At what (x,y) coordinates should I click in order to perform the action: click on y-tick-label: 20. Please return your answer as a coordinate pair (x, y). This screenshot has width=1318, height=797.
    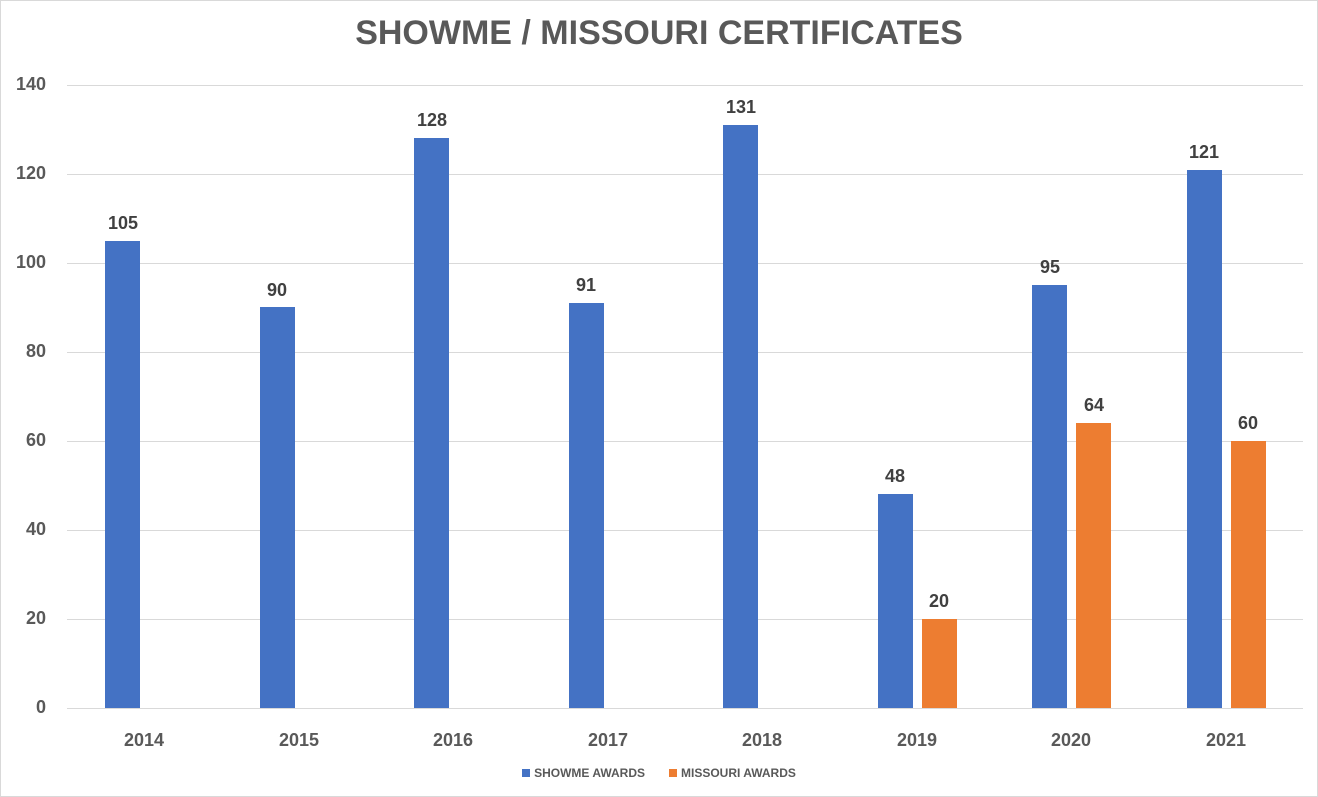
    Looking at the image, I should click on (35, 618).